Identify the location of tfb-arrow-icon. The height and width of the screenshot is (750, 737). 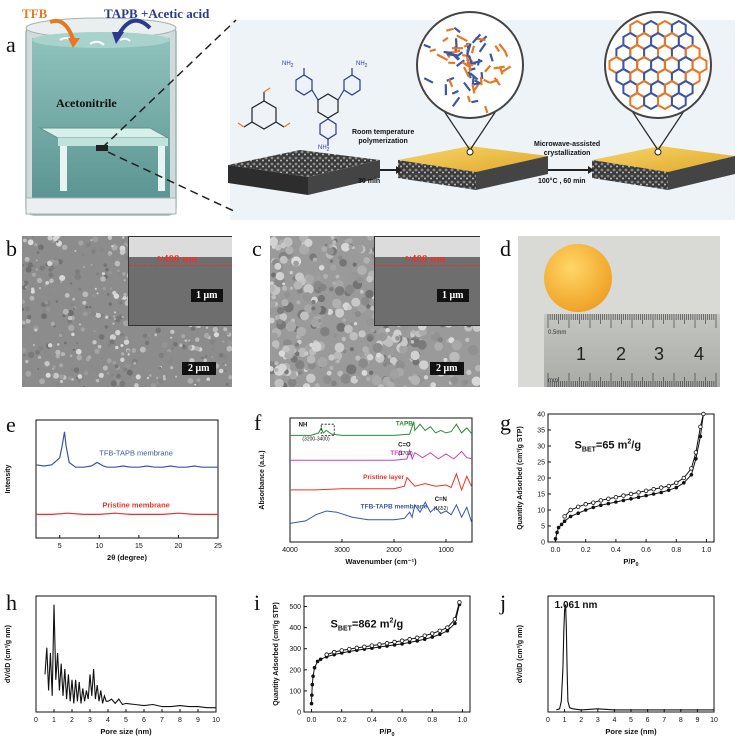
(62, 31).